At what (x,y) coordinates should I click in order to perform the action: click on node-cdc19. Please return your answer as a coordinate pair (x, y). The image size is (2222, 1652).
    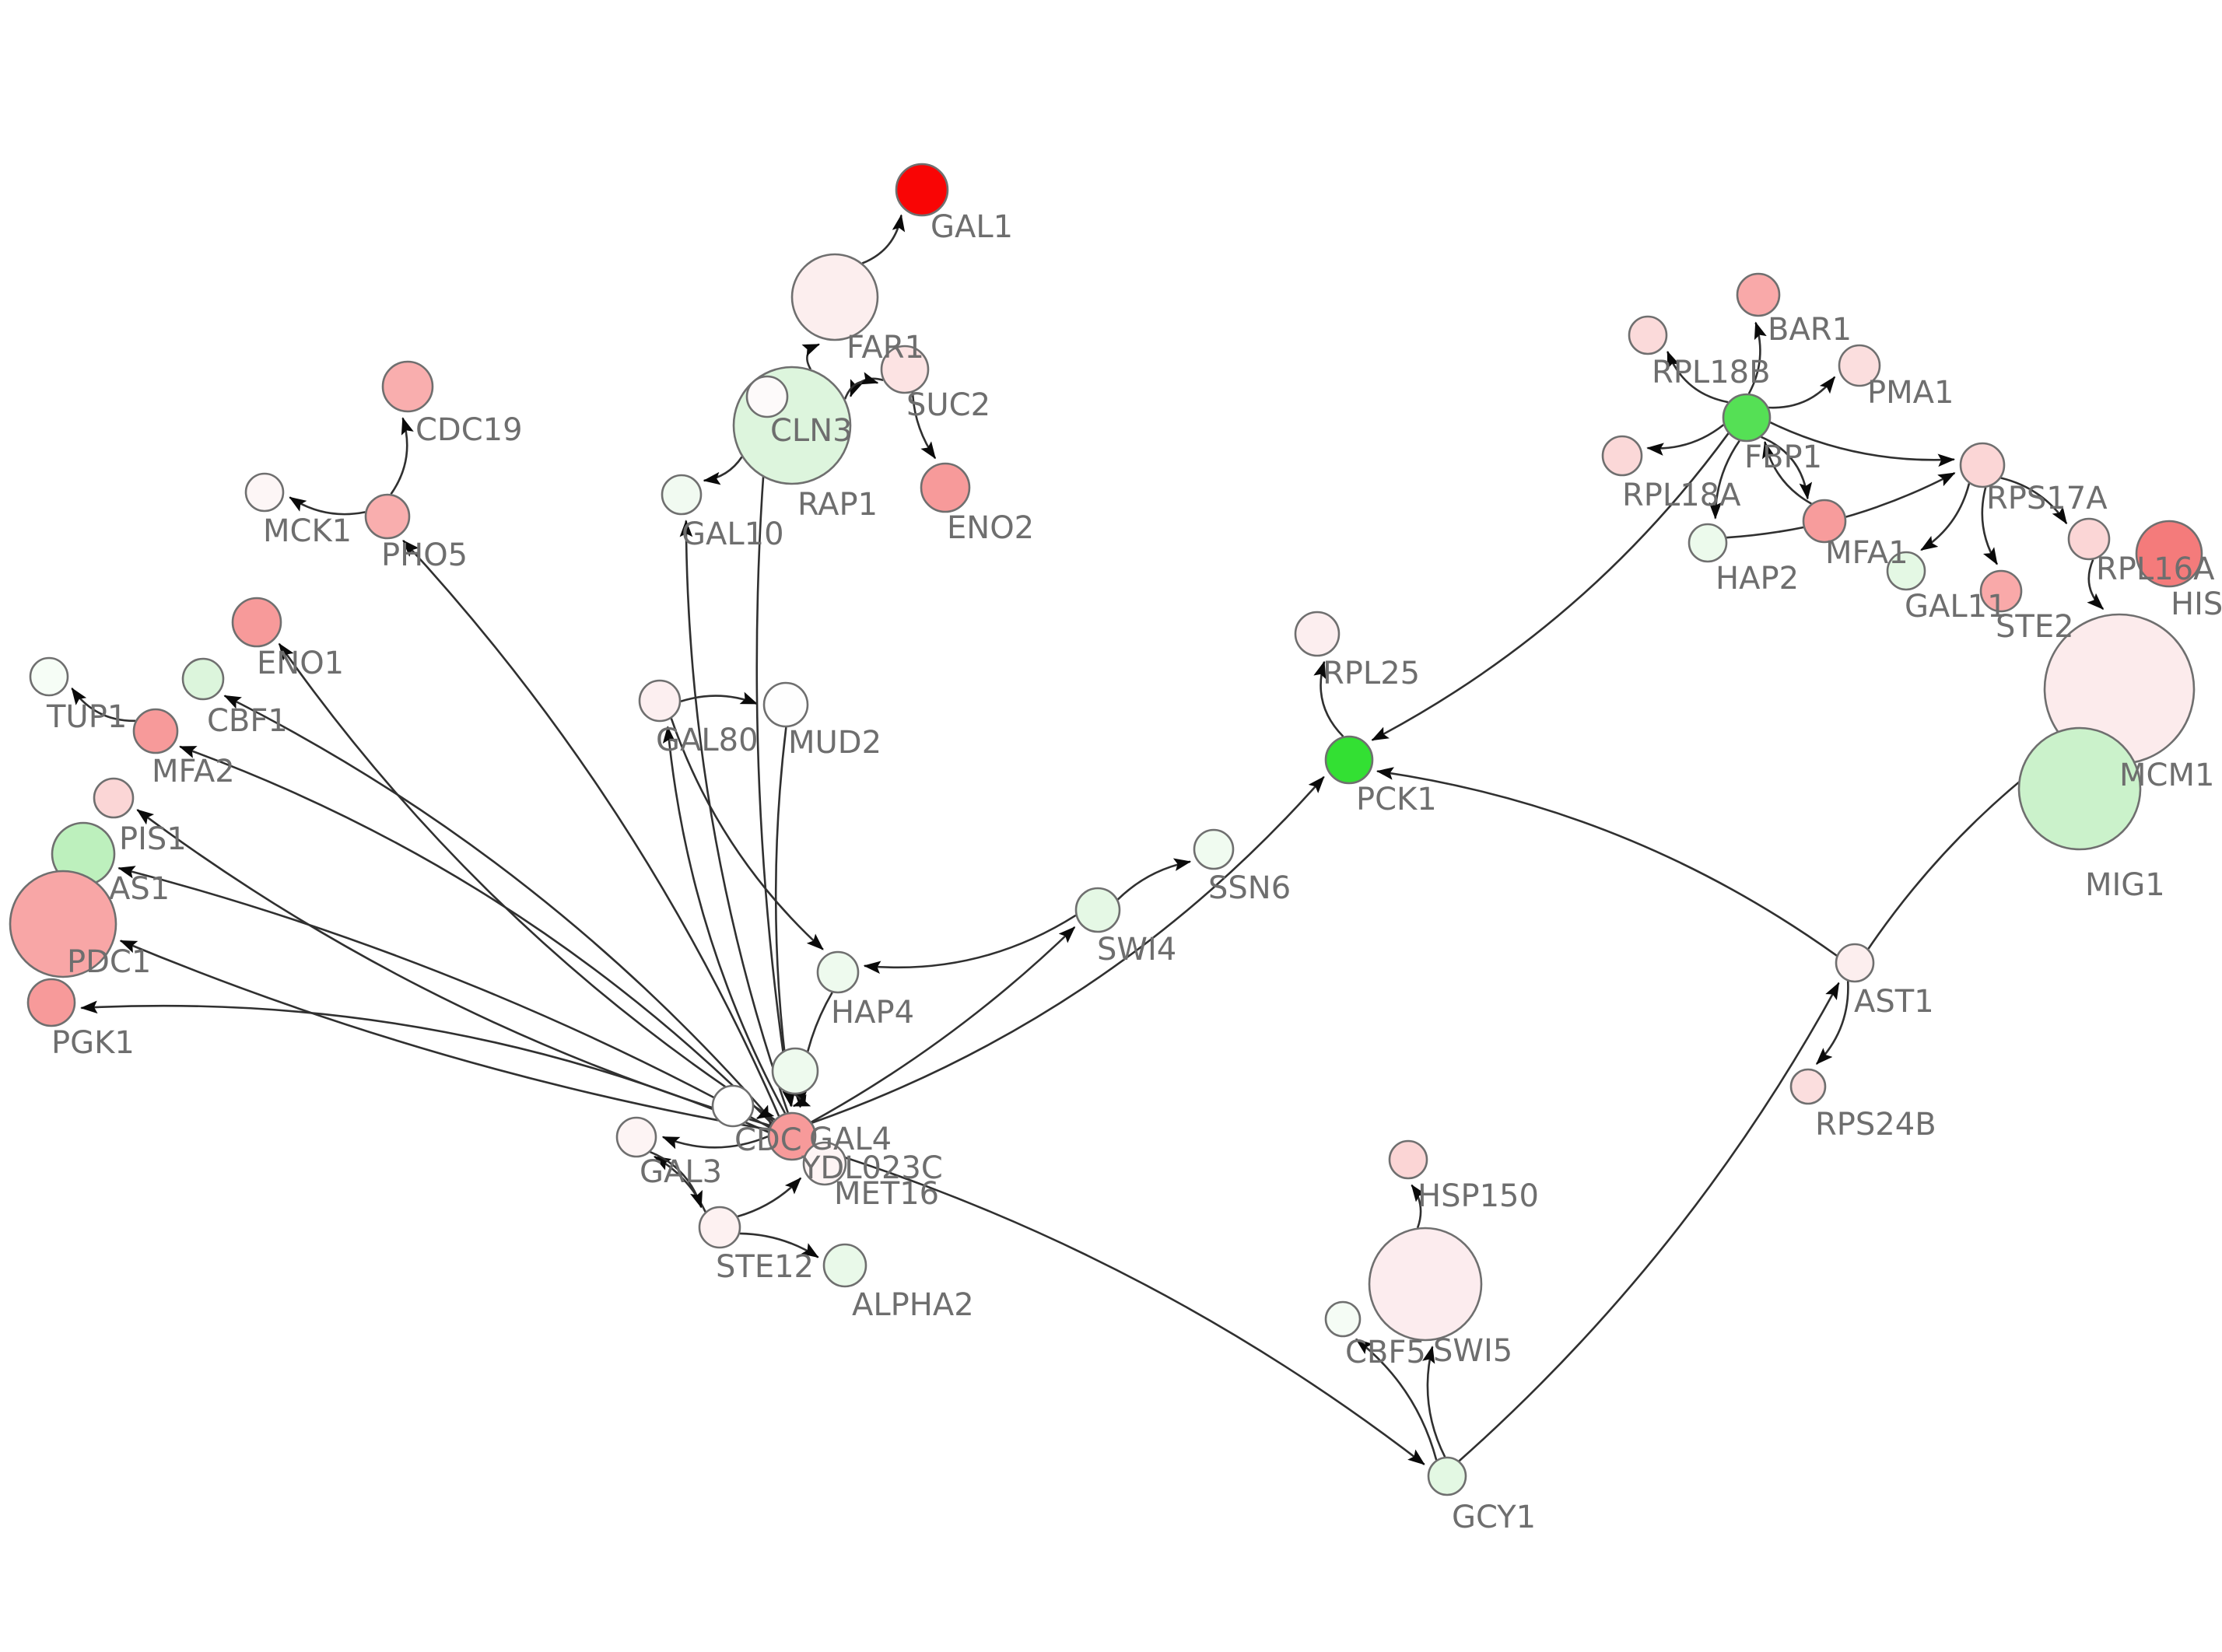
    Looking at the image, I should click on (407, 386).